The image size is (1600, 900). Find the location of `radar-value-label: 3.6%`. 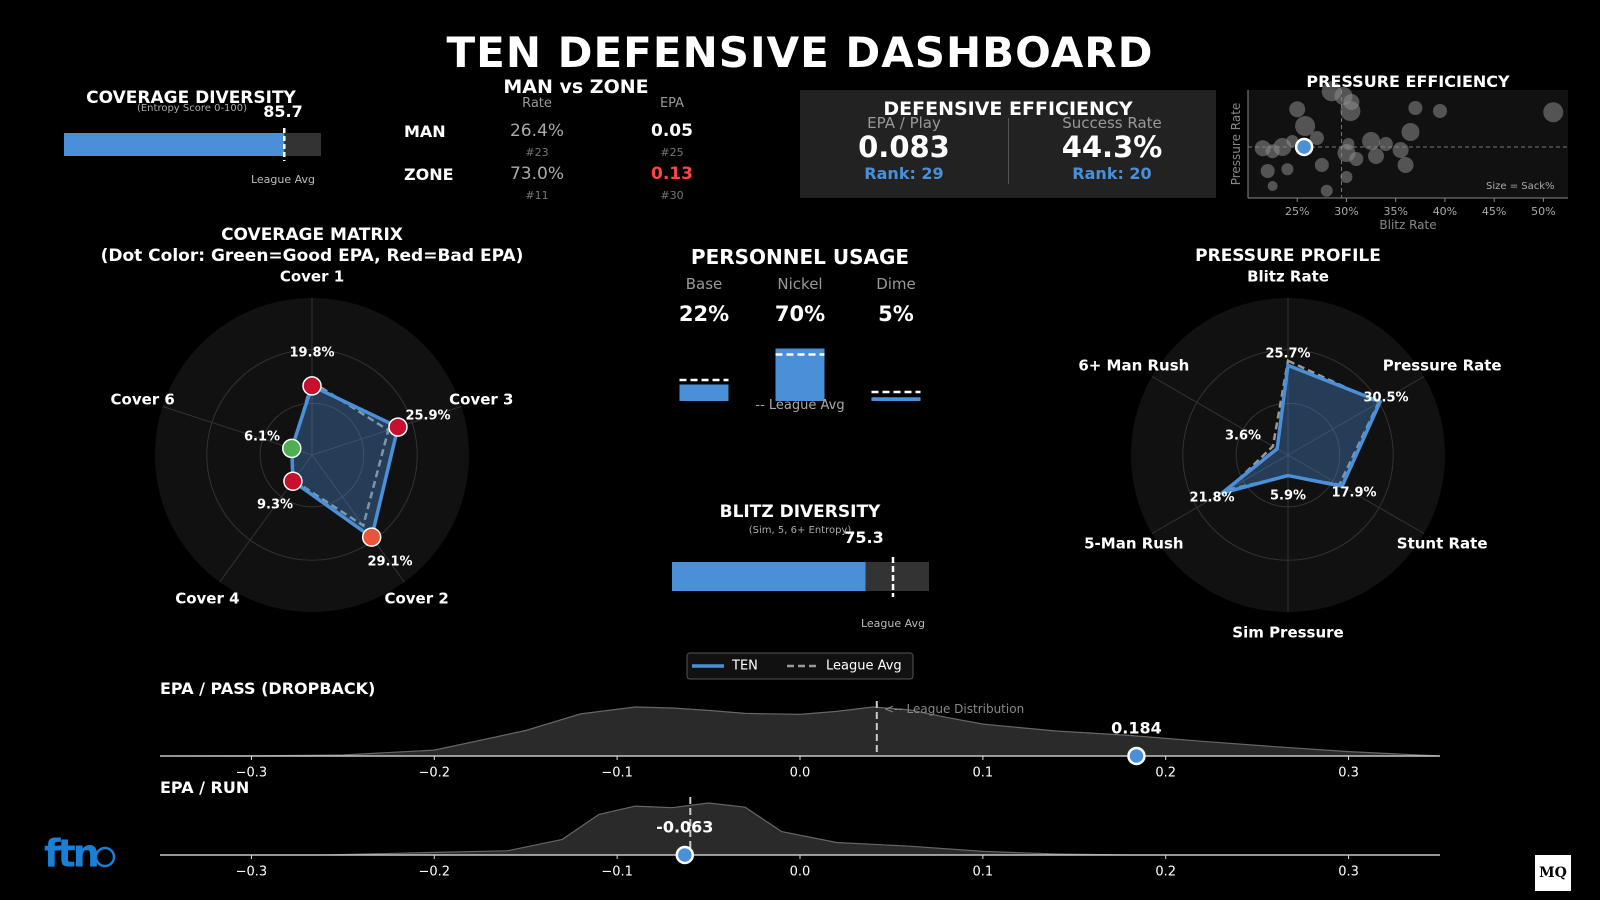

radar-value-label: 3.6% is located at coordinates (1243, 436).